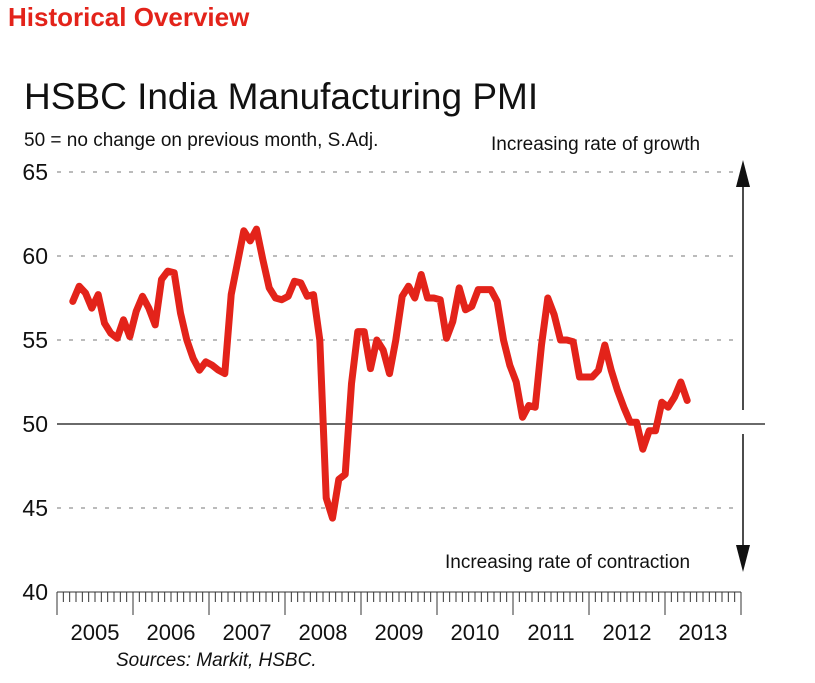  Describe the element at coordinates (743, 503) in the screenshot. I see `contraction-arrow` at that location.